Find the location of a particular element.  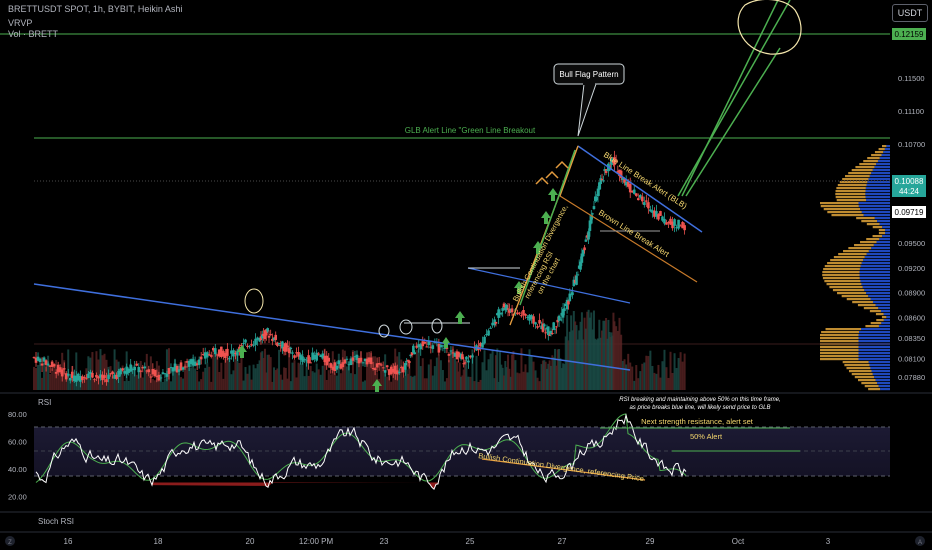

time-tick-6: 27 is located at coordinates (562, 541).